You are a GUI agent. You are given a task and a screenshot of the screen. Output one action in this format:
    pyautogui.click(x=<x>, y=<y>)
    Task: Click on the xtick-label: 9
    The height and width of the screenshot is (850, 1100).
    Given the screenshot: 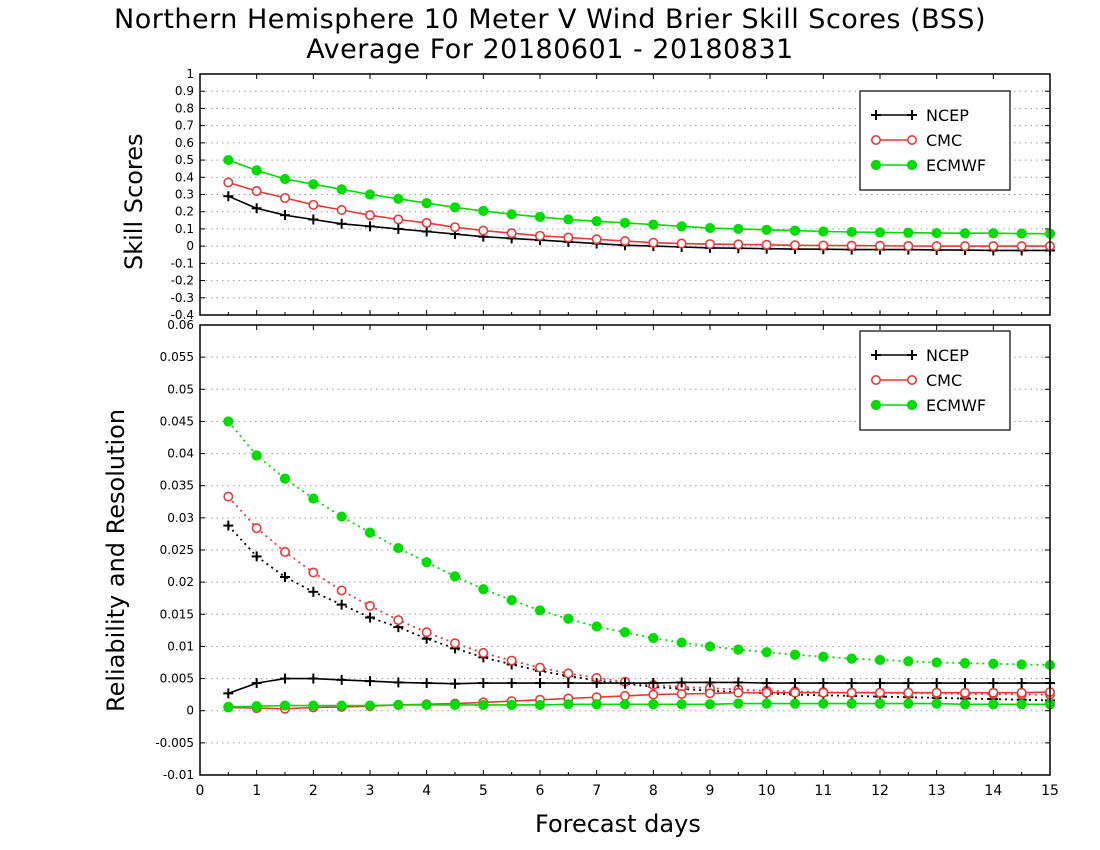 What is the action you would take?
    pyautogui.click(x=710, y=791)
    